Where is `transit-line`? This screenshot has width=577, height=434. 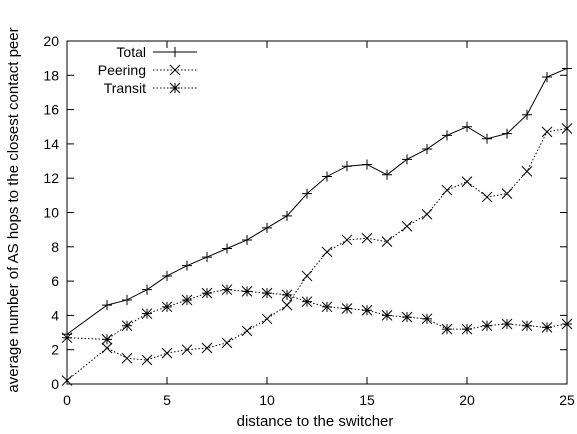
transit-line is located at coordinates (317, 314).